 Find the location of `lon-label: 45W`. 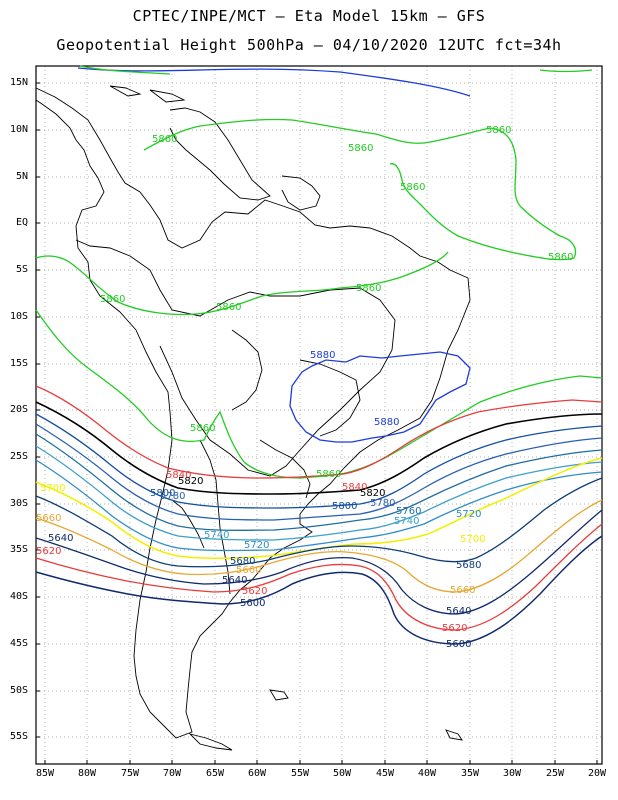

lon-label: 45W is located at coordinates (385, 773).